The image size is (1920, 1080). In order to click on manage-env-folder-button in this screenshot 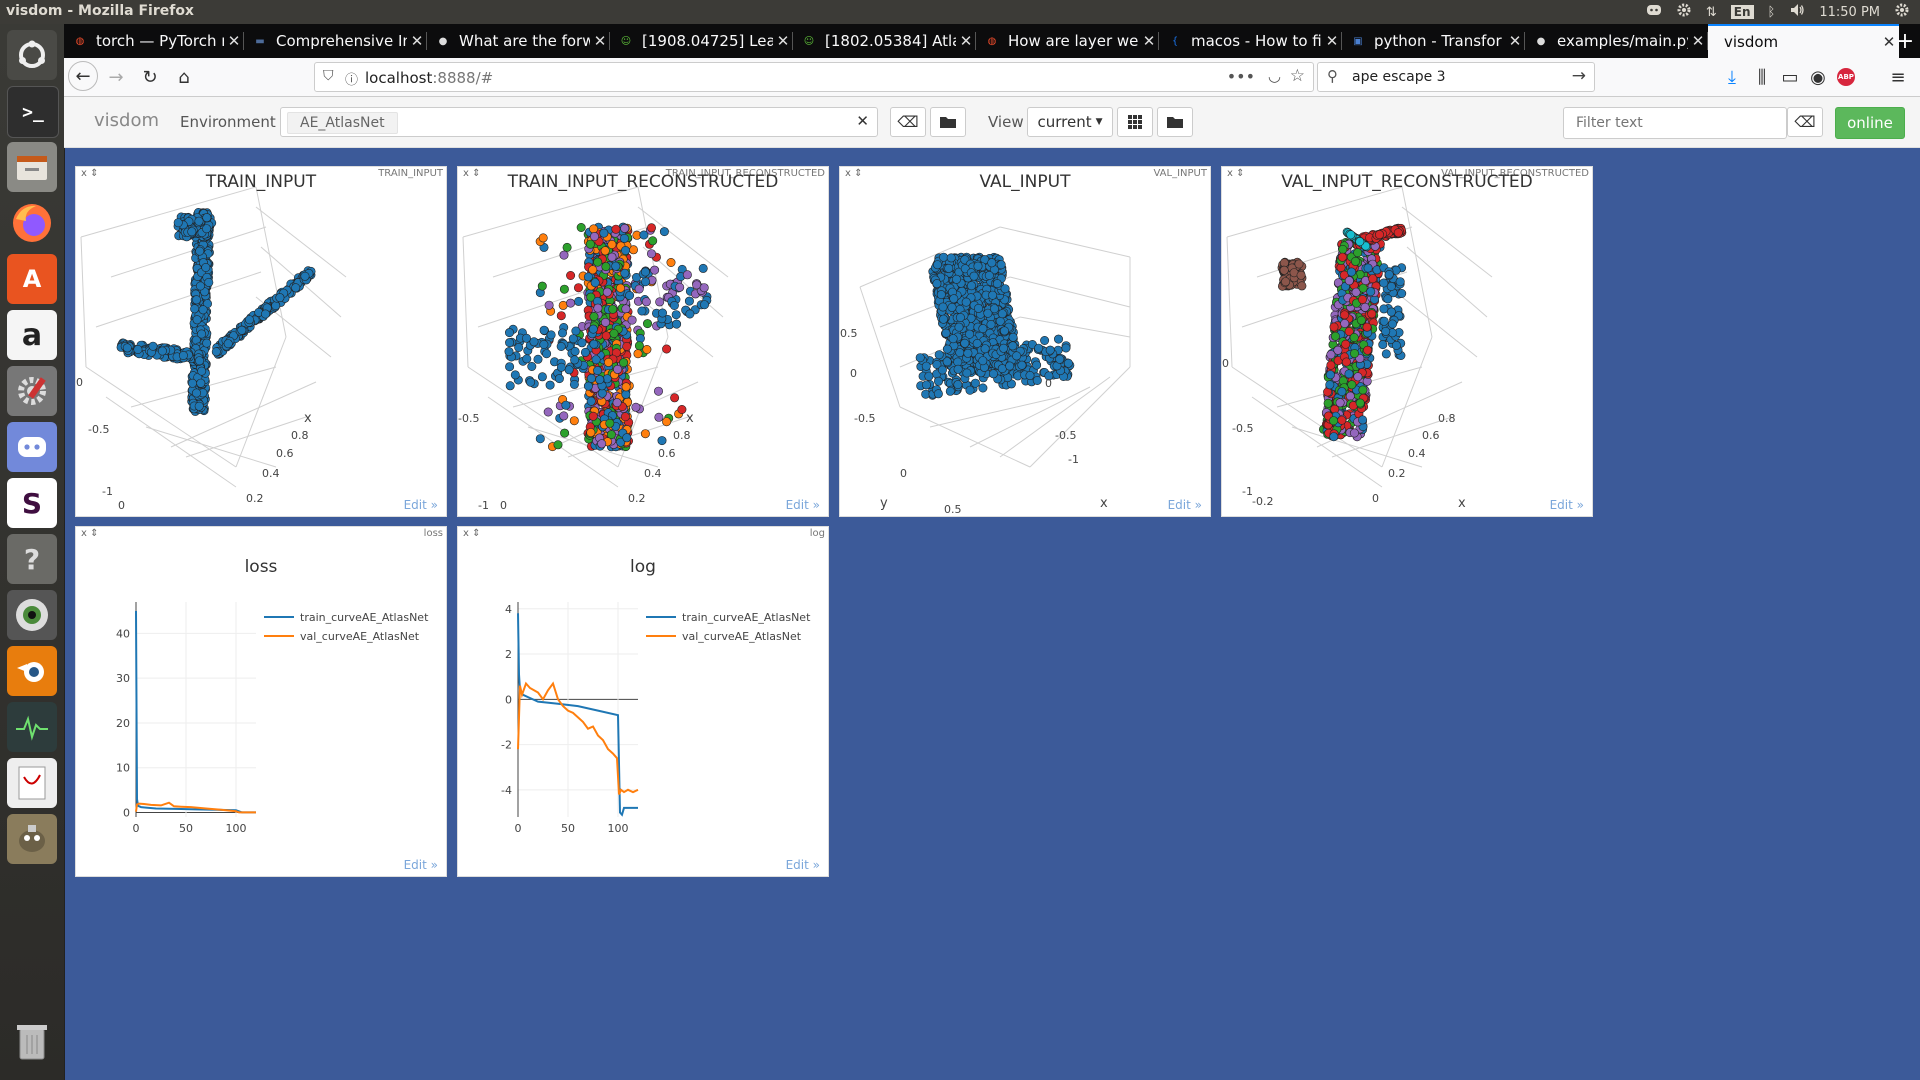, I will do `click(948, 122)`.